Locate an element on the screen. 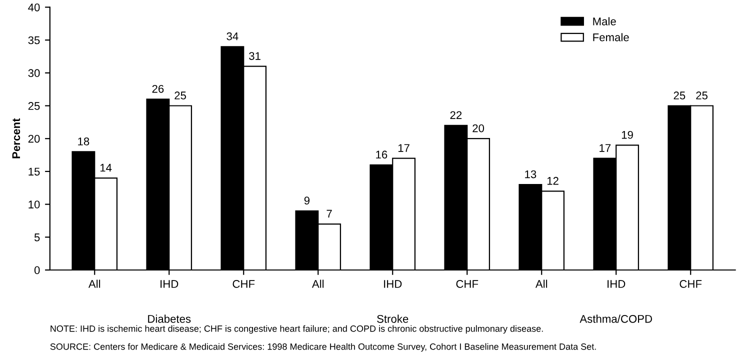 This screenshot has height=360, width=745. y-tick-label: 30 is located at coordinates (34, 73).